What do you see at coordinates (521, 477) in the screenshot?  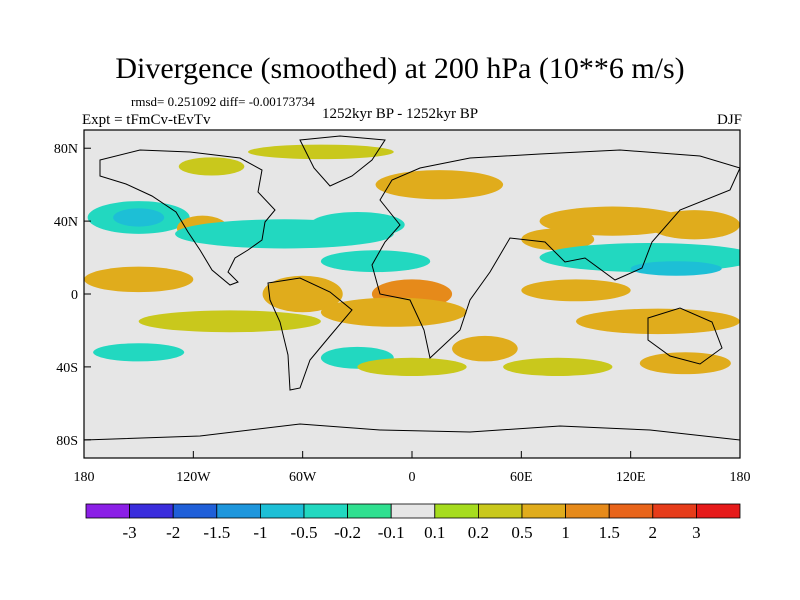 I see `x-tick-label-4: 60E` at bounding box center [521, 477].